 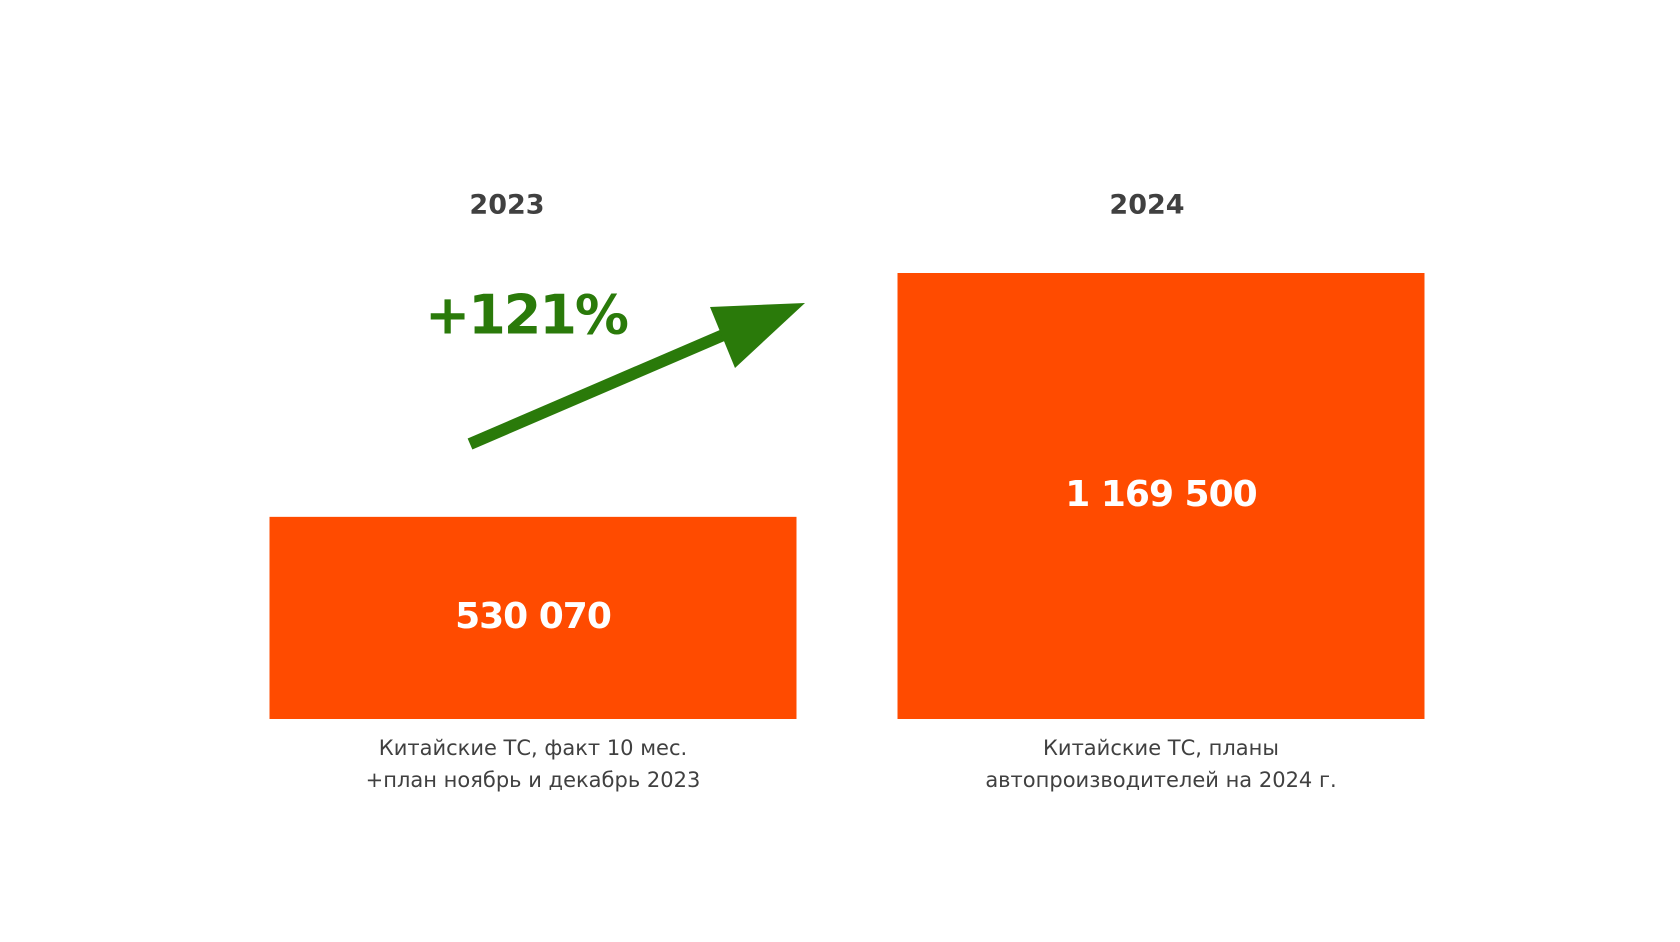 What do you see at coordinates (602, 387) in the screenshot?
I see `arrow-shaft` at bounding box center [602, 387].